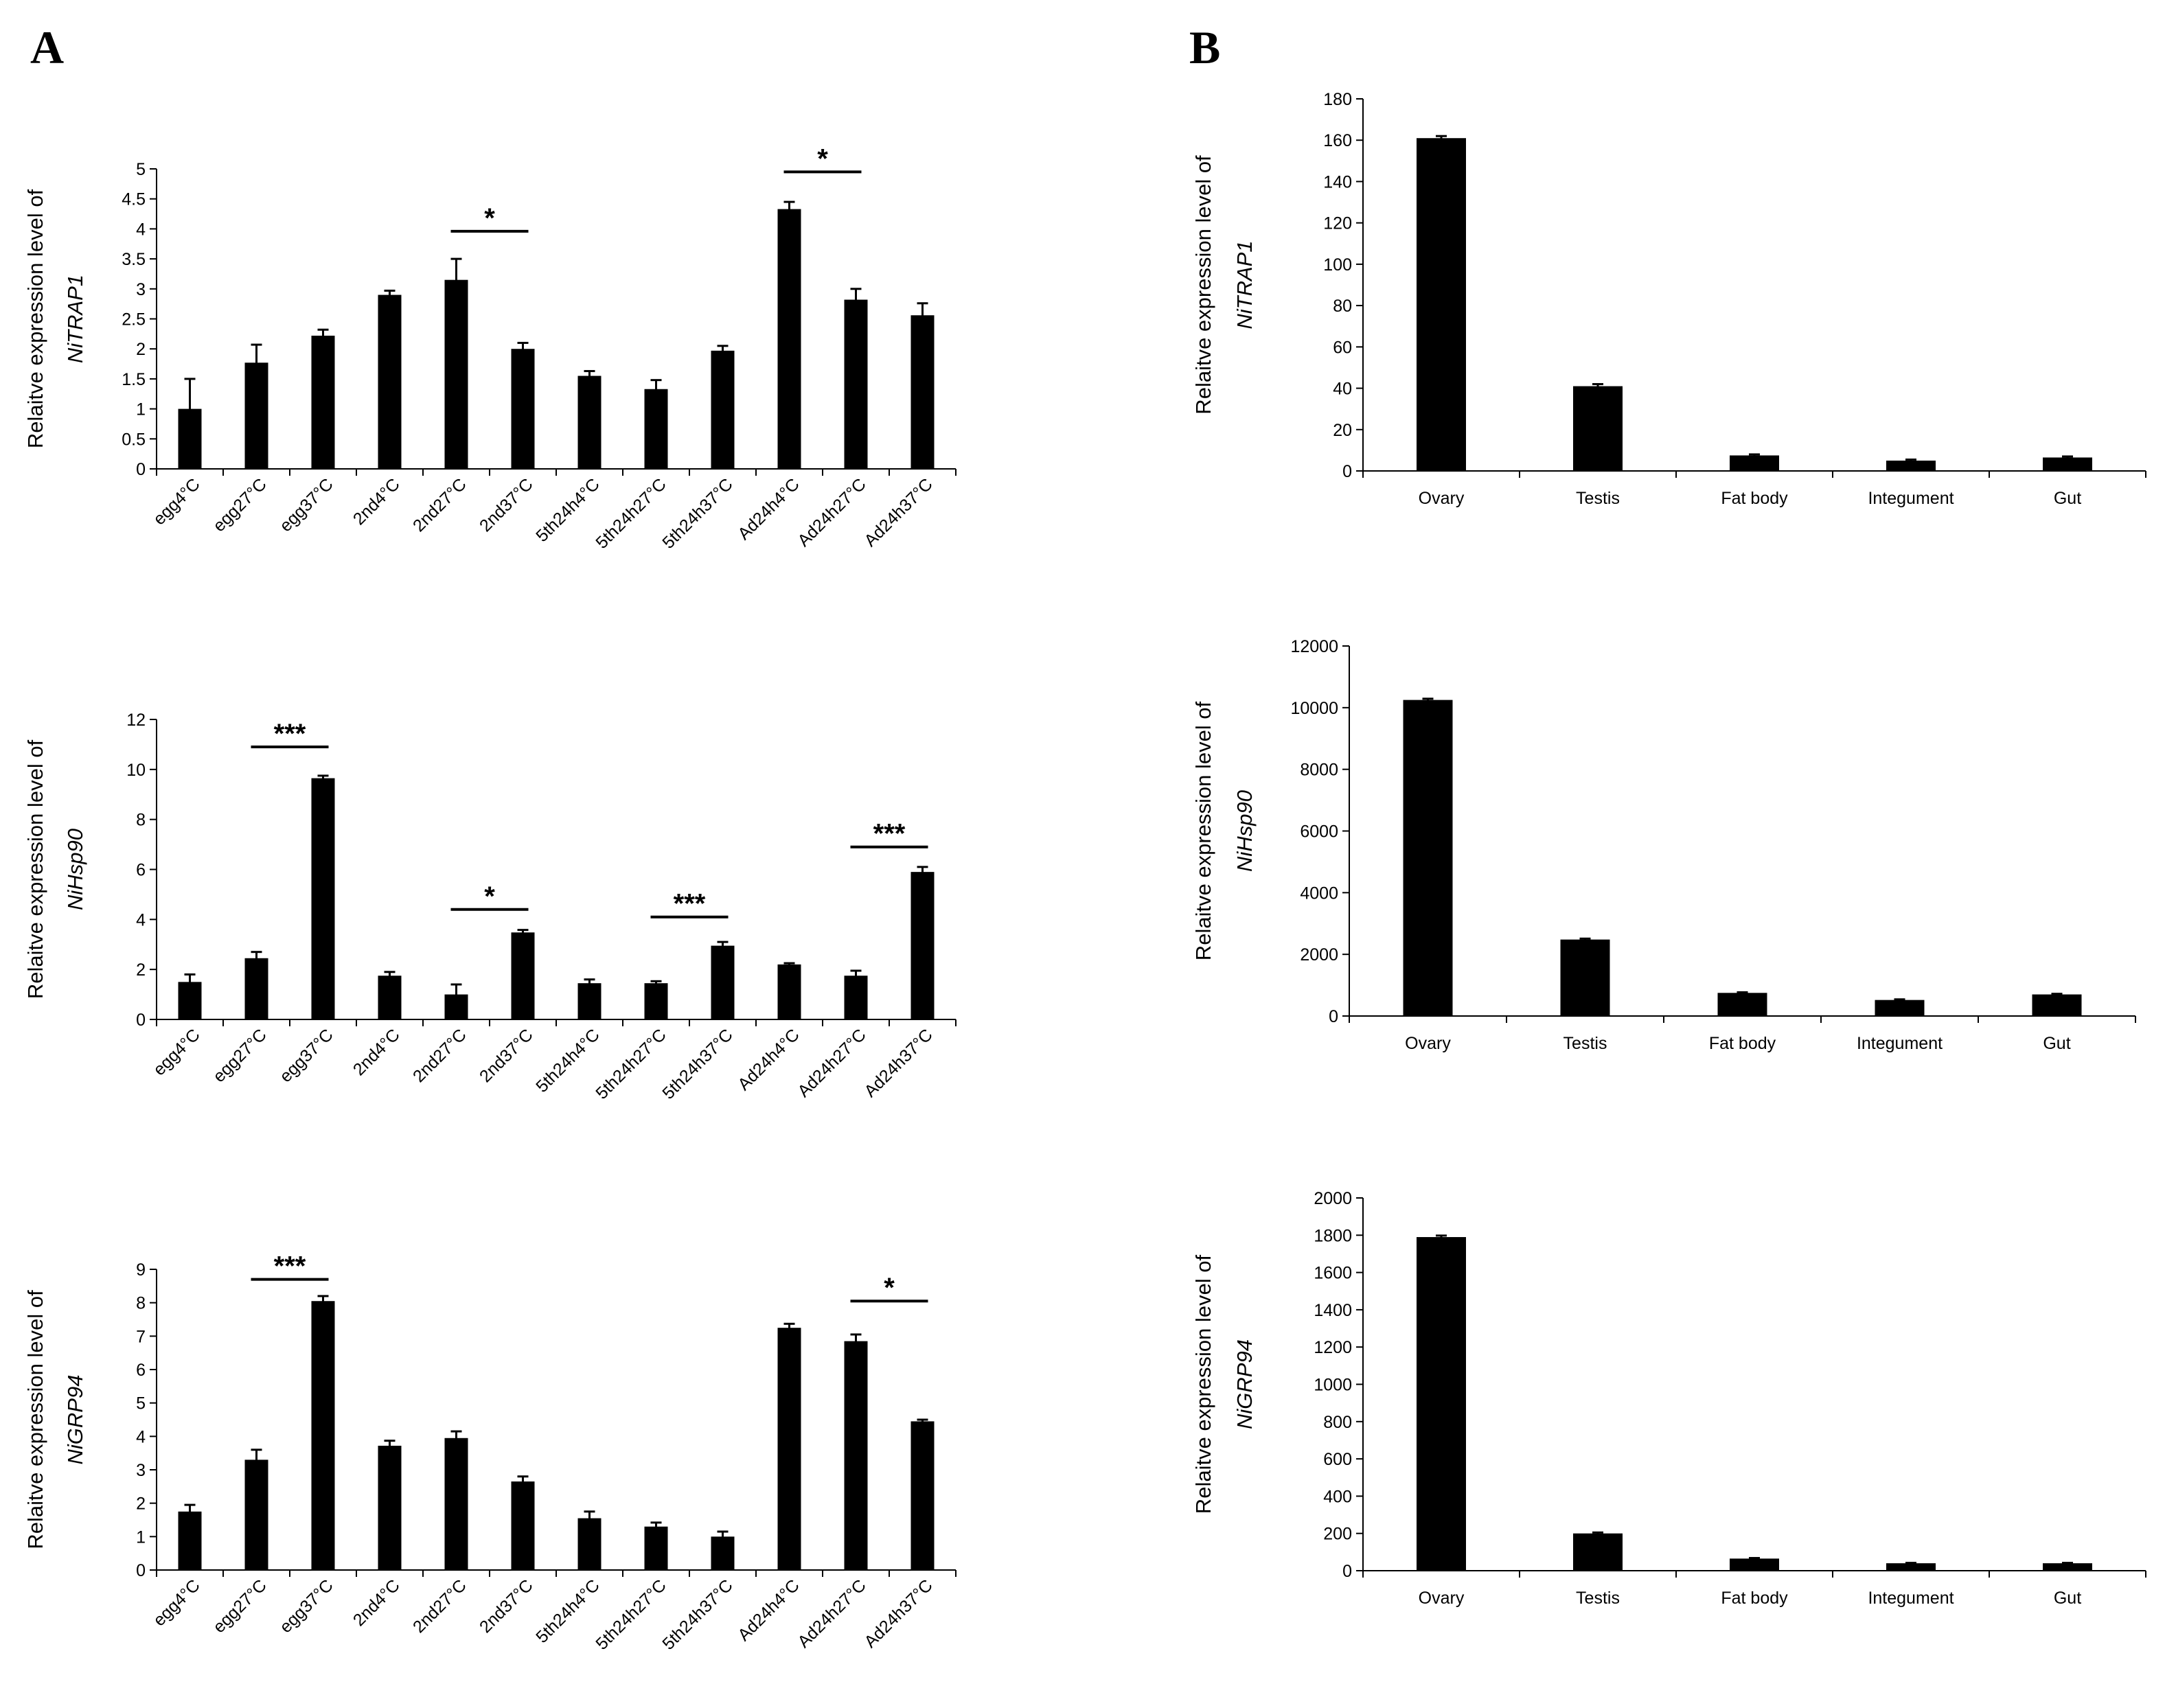  I want to click on x-category-label: egg4°C, so click(177, 501).